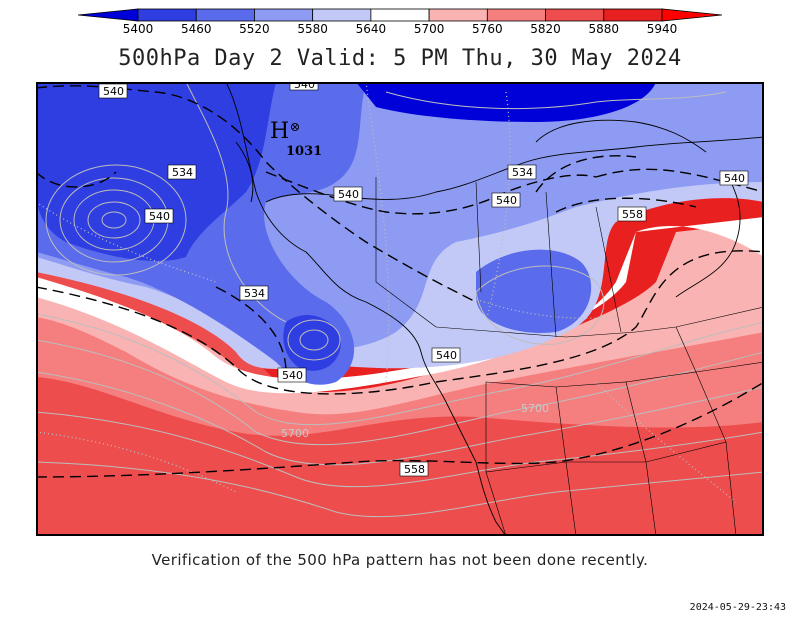 The height and width of the screenshot is (618, 800). I want to click on color-scale-right-arrow, so click(691, 15).